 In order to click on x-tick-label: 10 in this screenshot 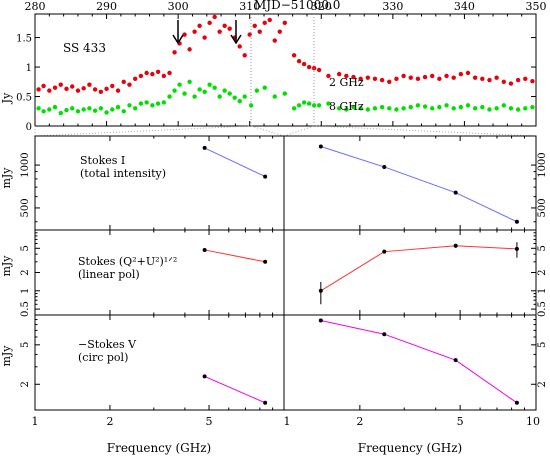, I will do `click(533, 421)`.